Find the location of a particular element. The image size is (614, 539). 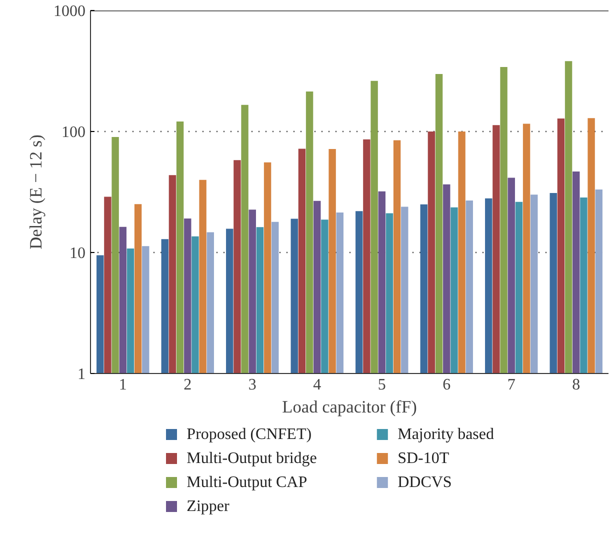

x-tick-label: 6 is located at coordinates (446, 385).